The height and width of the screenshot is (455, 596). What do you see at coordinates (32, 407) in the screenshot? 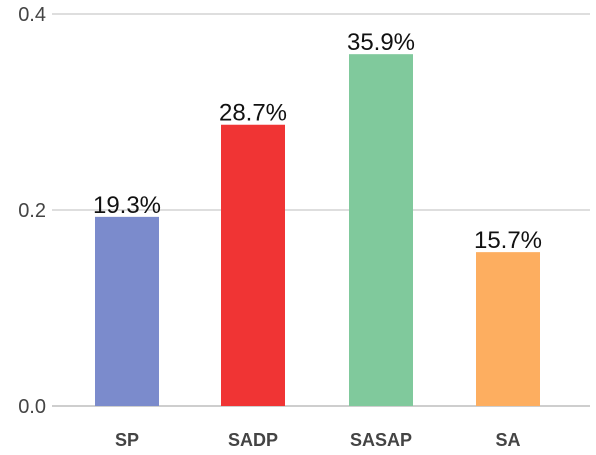
I see `y-tick-label: 0.0` at bounding box center [32, 407].